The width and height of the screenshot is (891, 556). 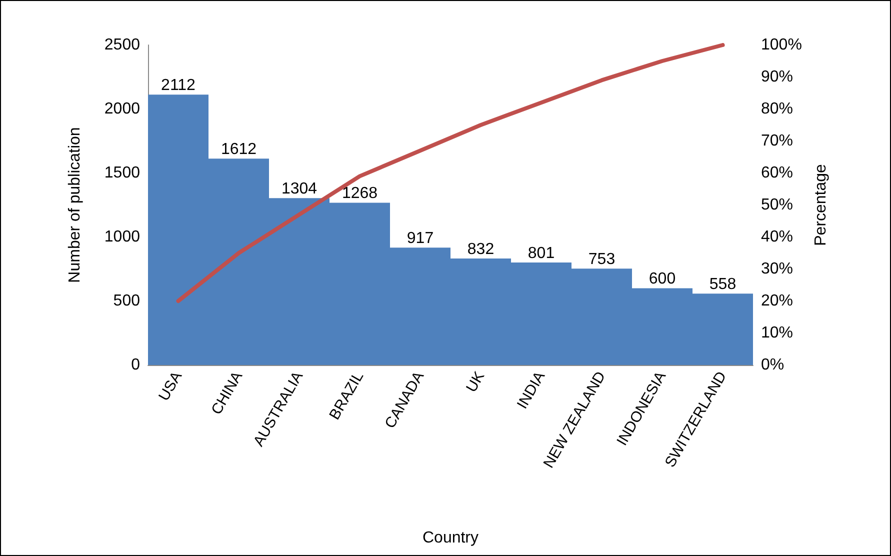 I want to click on y2-tick-label: 70%, so click(x=777, y=141).